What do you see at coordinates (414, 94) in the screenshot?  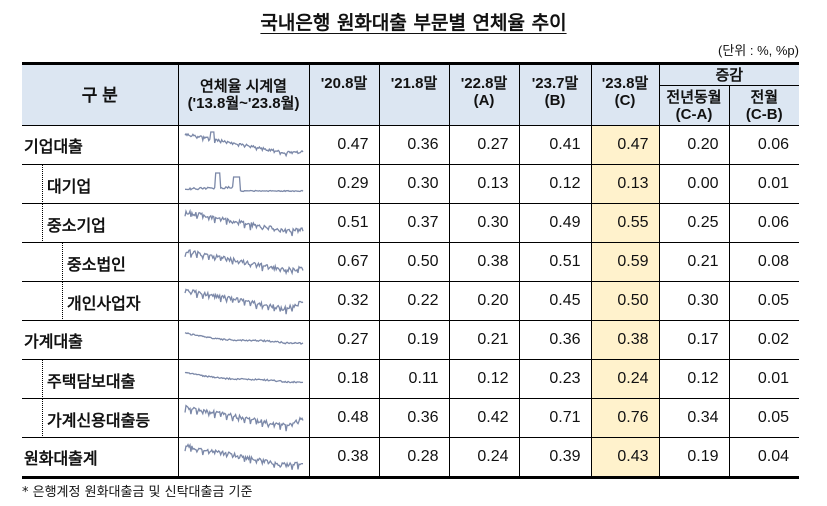 I see `header-c2: '21.8말` at bounding box center [414, 94].